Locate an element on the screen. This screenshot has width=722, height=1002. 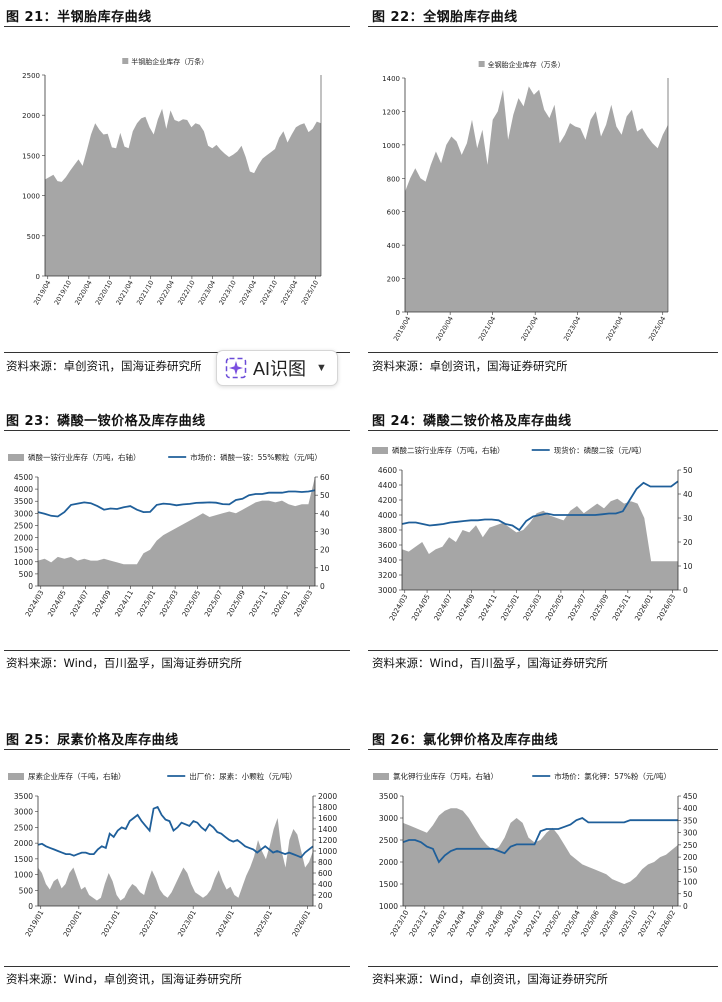
x-tick-label: 2022/04 is located at coordinates (529, 328).